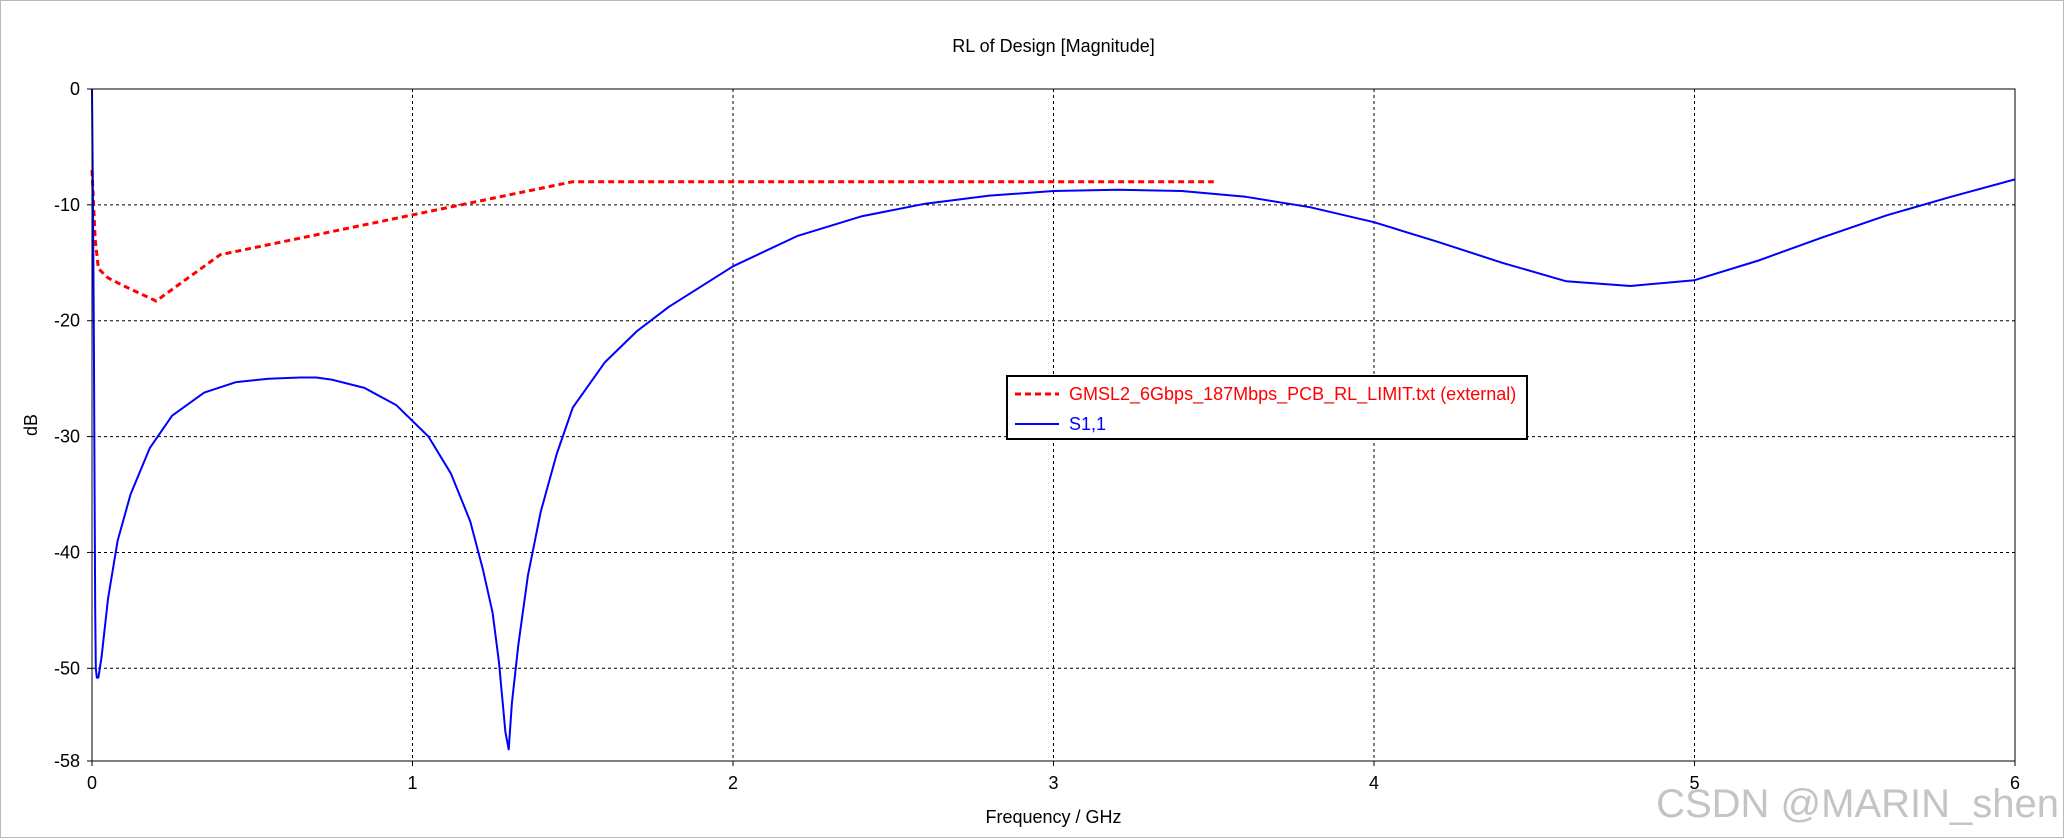  I want to click on x-tick-label: 3, so click(1053, 783).